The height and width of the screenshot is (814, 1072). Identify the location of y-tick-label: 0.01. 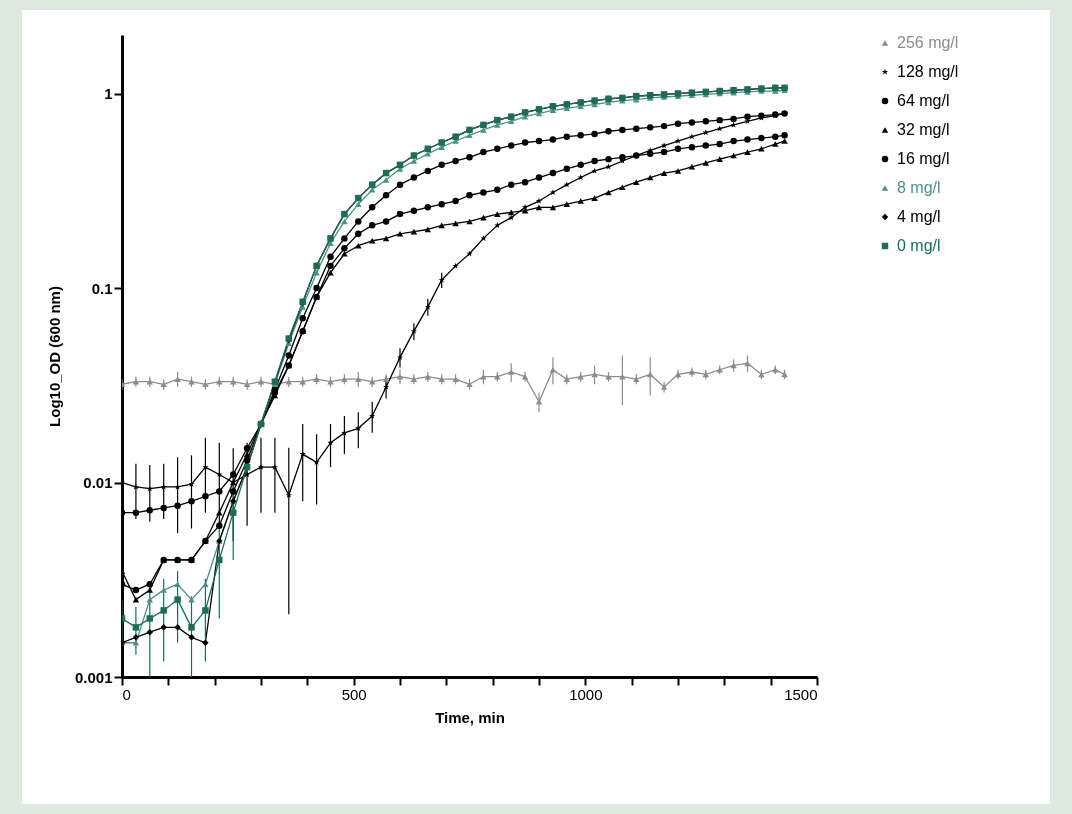
(98, 483).